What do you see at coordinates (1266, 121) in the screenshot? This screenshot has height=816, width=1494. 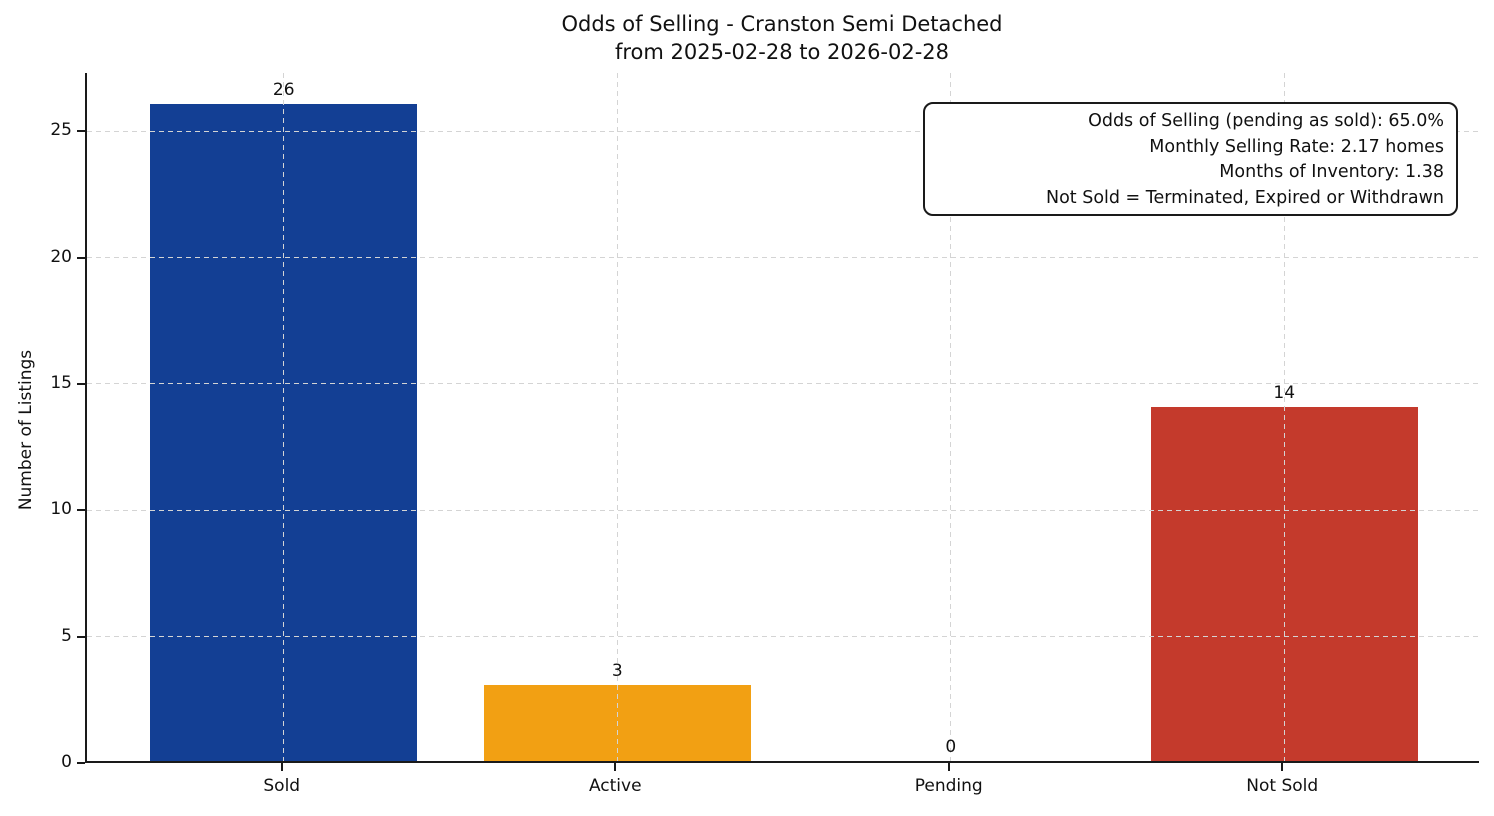 I see `annotation-line-odds: Odds of Selling (pending as sold): 65.0%` at bounding box center [1266, 121].